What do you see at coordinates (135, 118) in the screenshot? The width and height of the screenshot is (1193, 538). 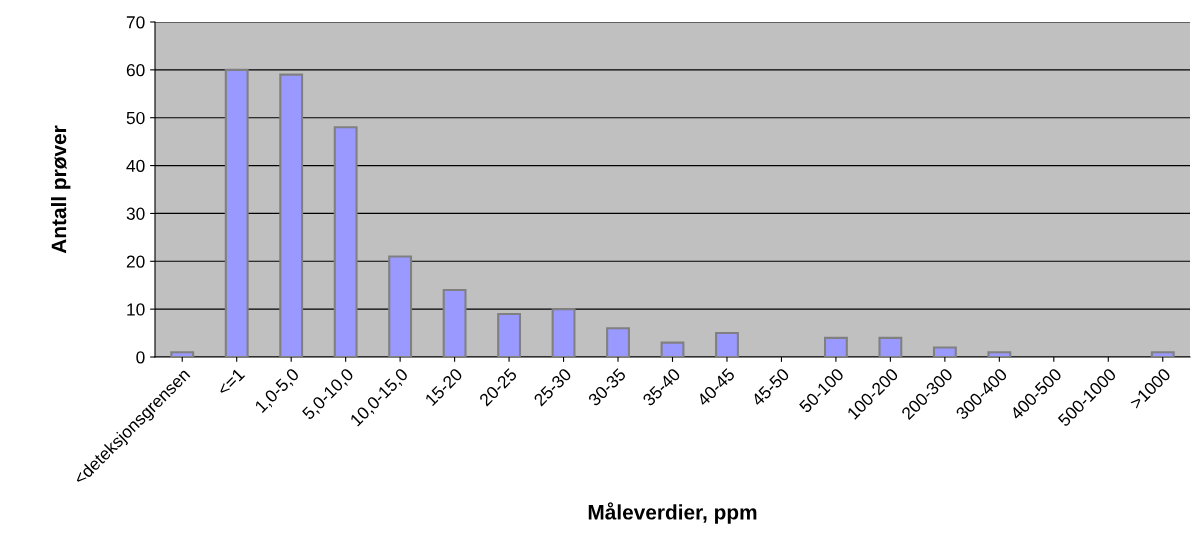 I see `y-tick-label: 50` at bounding box center [135, 118].